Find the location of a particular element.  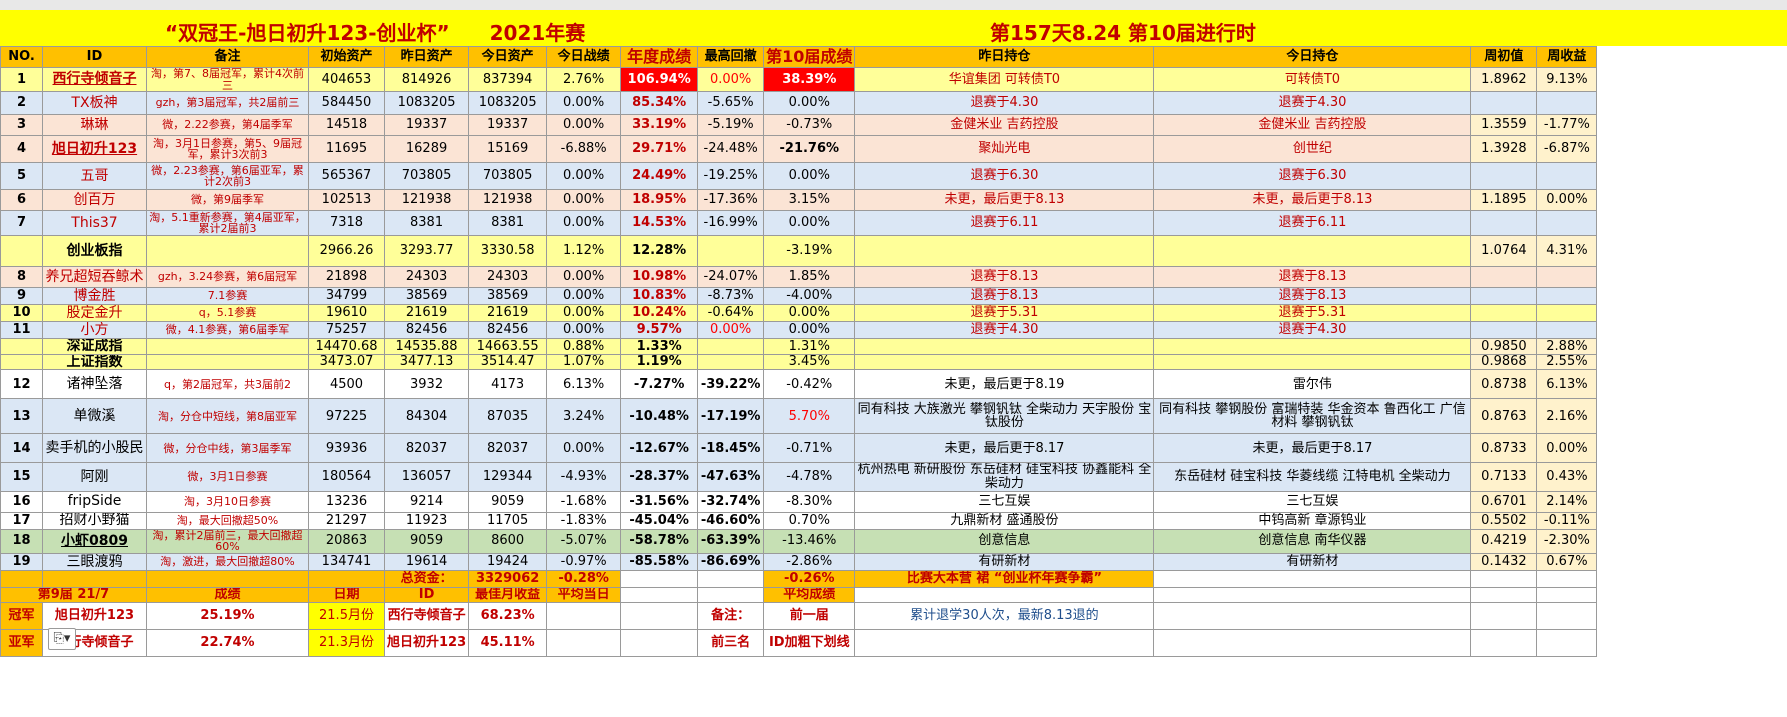

cell-year: 1.33% is located at coordinates (659, 346).